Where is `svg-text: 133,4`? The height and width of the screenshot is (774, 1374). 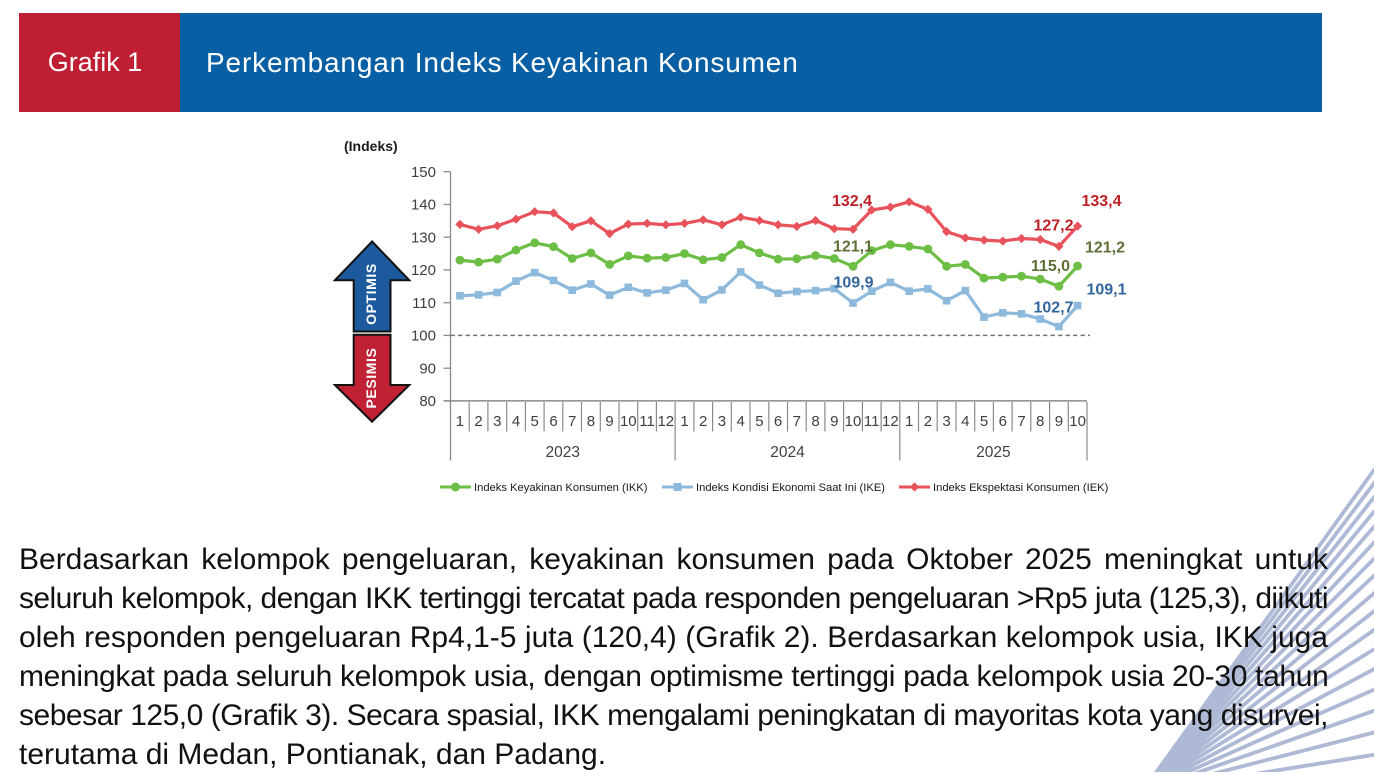 svg-text: 133,4 is located at coordinates (1101, 201).